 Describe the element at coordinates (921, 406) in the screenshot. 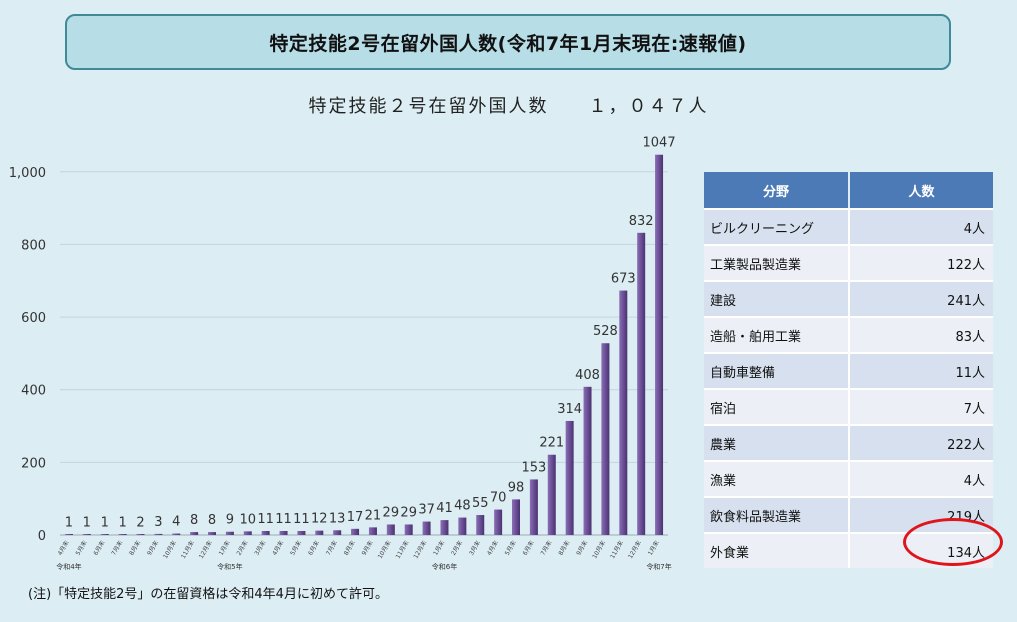

I see `table-cell-count: 7人` at that location.